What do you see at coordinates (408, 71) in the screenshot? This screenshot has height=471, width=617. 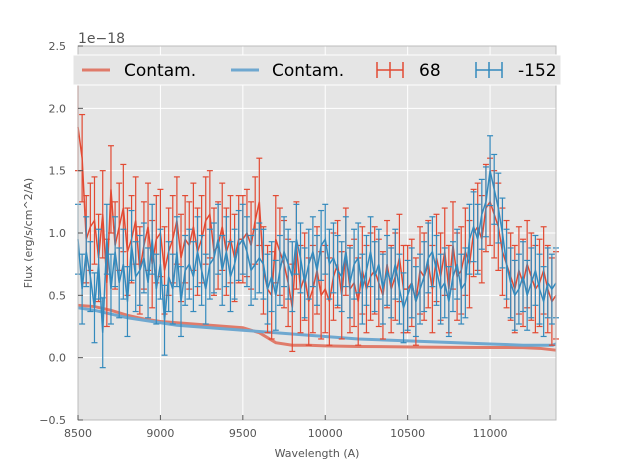 I see `legend-entry-68: 68` at bounding box center [408, 71].